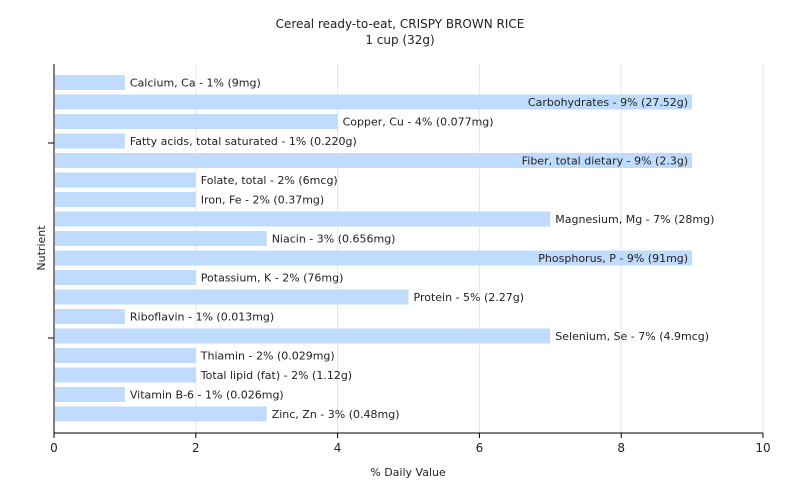 The width and height of the screenshot is (800, 504). Describe the element at coordinates (418, 122) in the screenshot. I see `bar-label-2: Copper, Cu - 4% (0.077mg)` at that location.